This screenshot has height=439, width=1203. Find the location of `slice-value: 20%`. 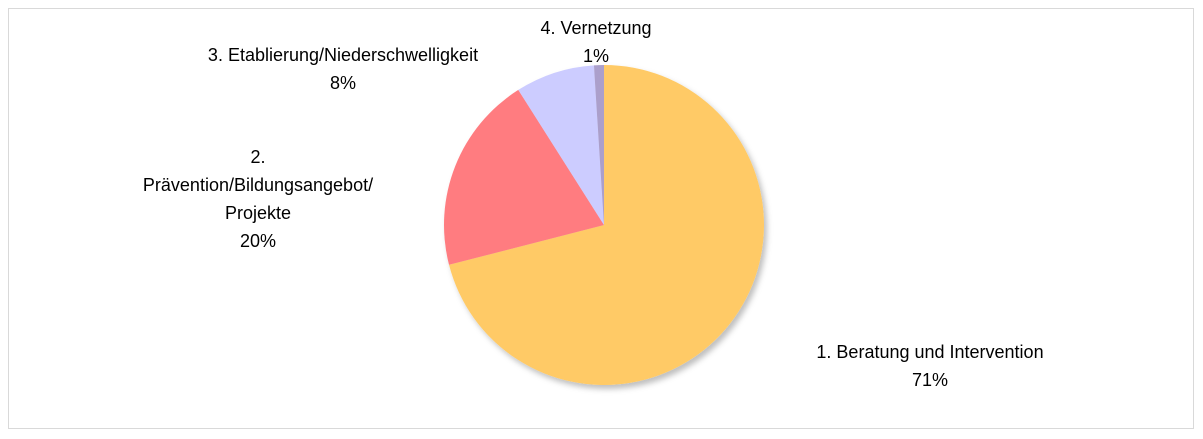

slice-value: 20% is located at coordinates (258, 241).